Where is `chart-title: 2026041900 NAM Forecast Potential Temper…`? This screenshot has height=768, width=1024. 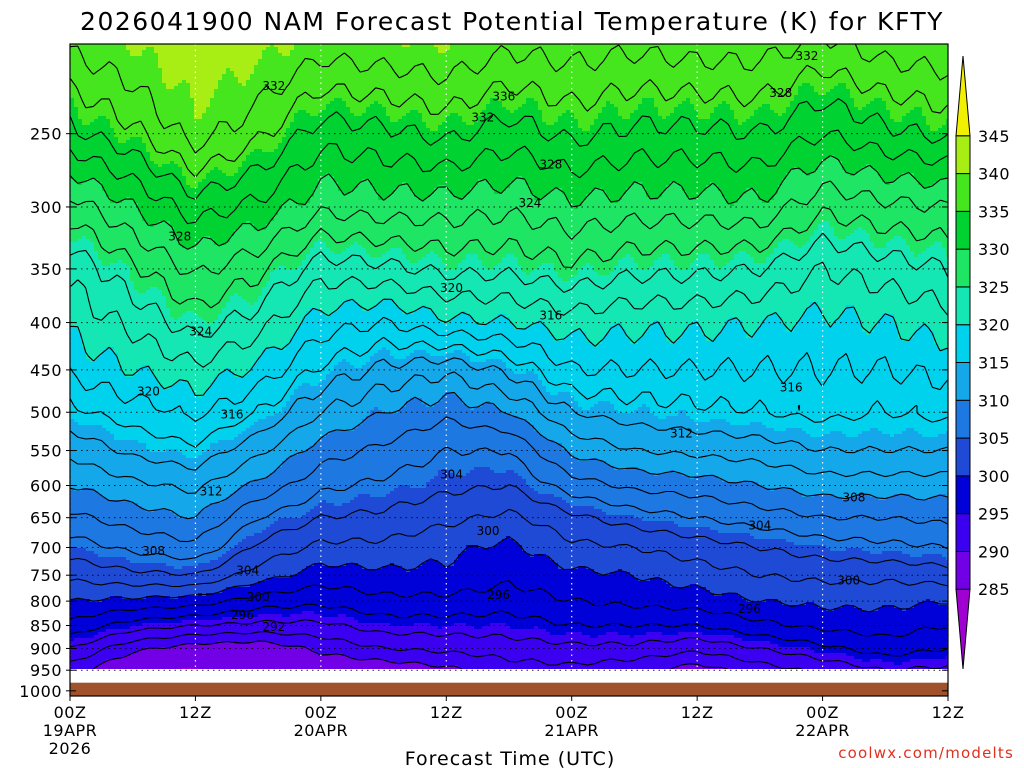 chart-title: 2026041900 NAM Forecast Potential Temper… is located at coordinates (512, 21).